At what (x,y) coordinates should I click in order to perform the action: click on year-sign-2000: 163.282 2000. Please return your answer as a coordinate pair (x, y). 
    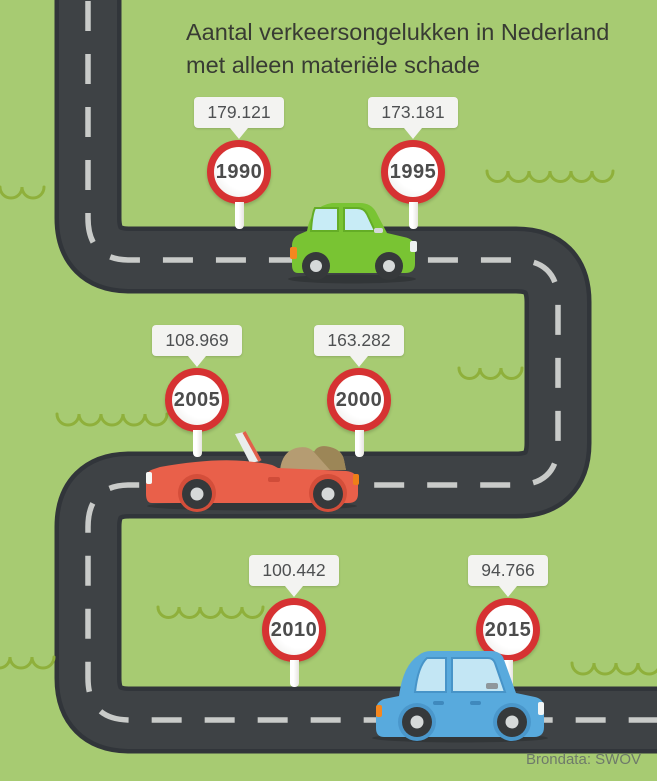
    Looking at the image, I should click on (359, 391).